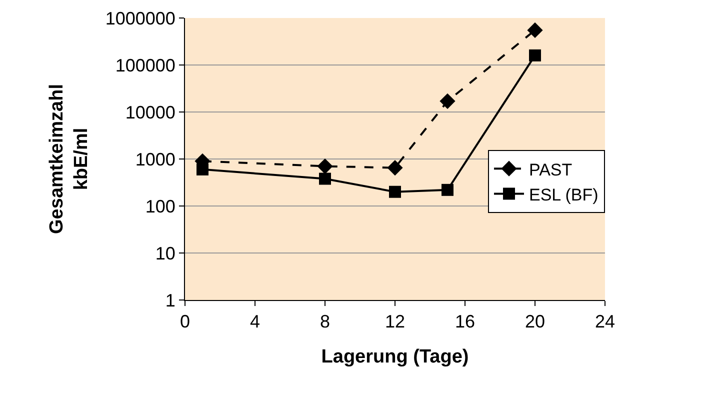 This screenshot has width=720, height=405. What do you see at coordinates (145, 65) in the screenshot?
I see `y-tick-label: 100000` at bounding box center [145, 65].